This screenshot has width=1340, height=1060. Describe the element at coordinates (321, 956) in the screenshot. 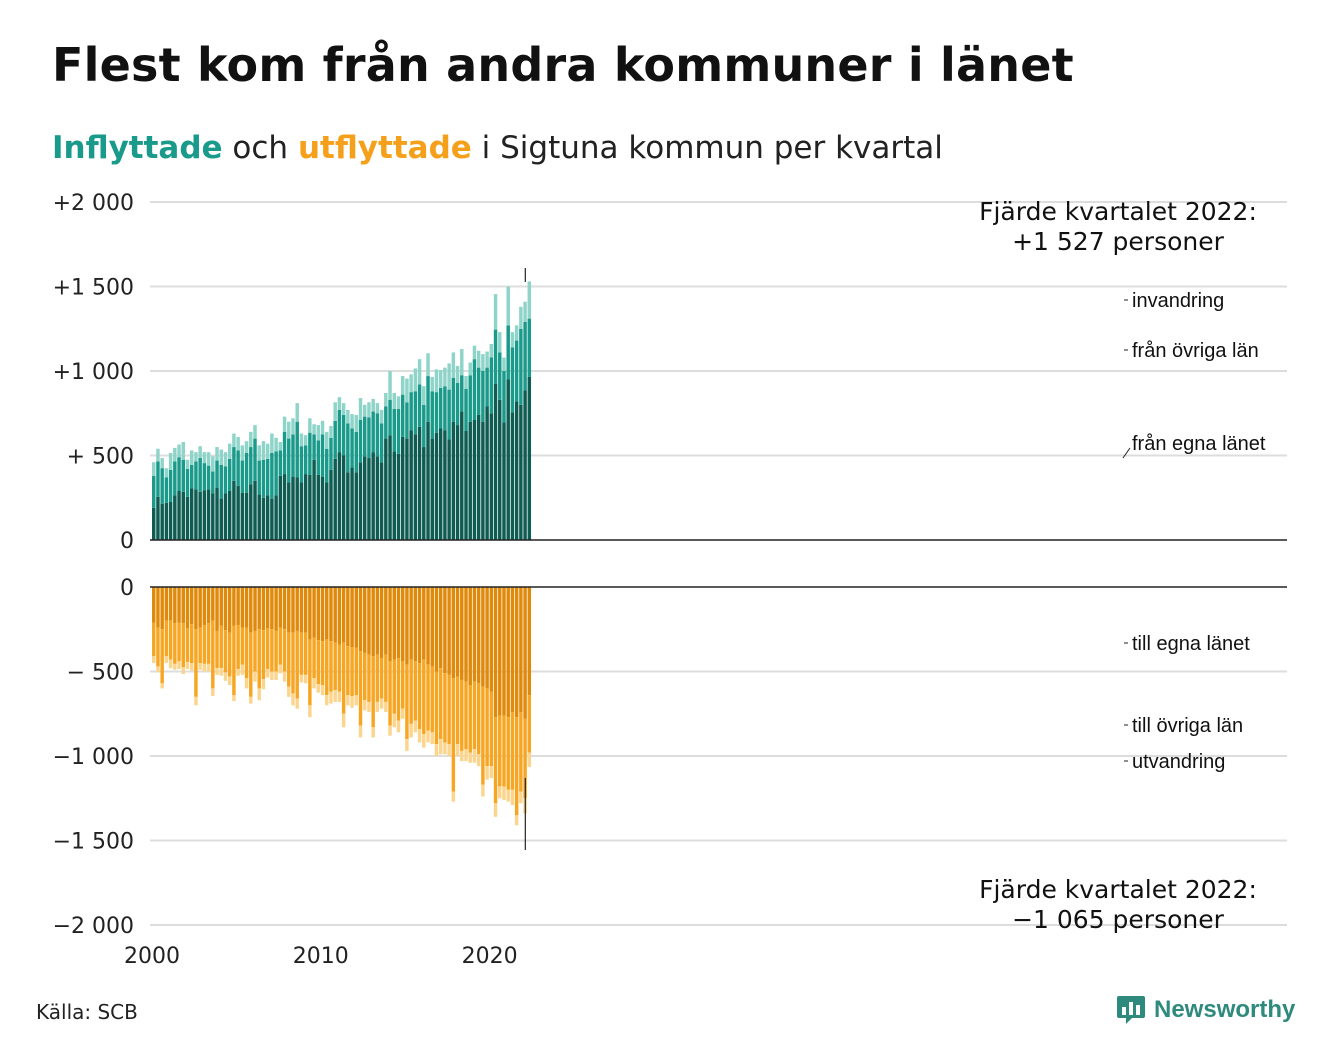

I see `x-tick-label: 2010` at that location.